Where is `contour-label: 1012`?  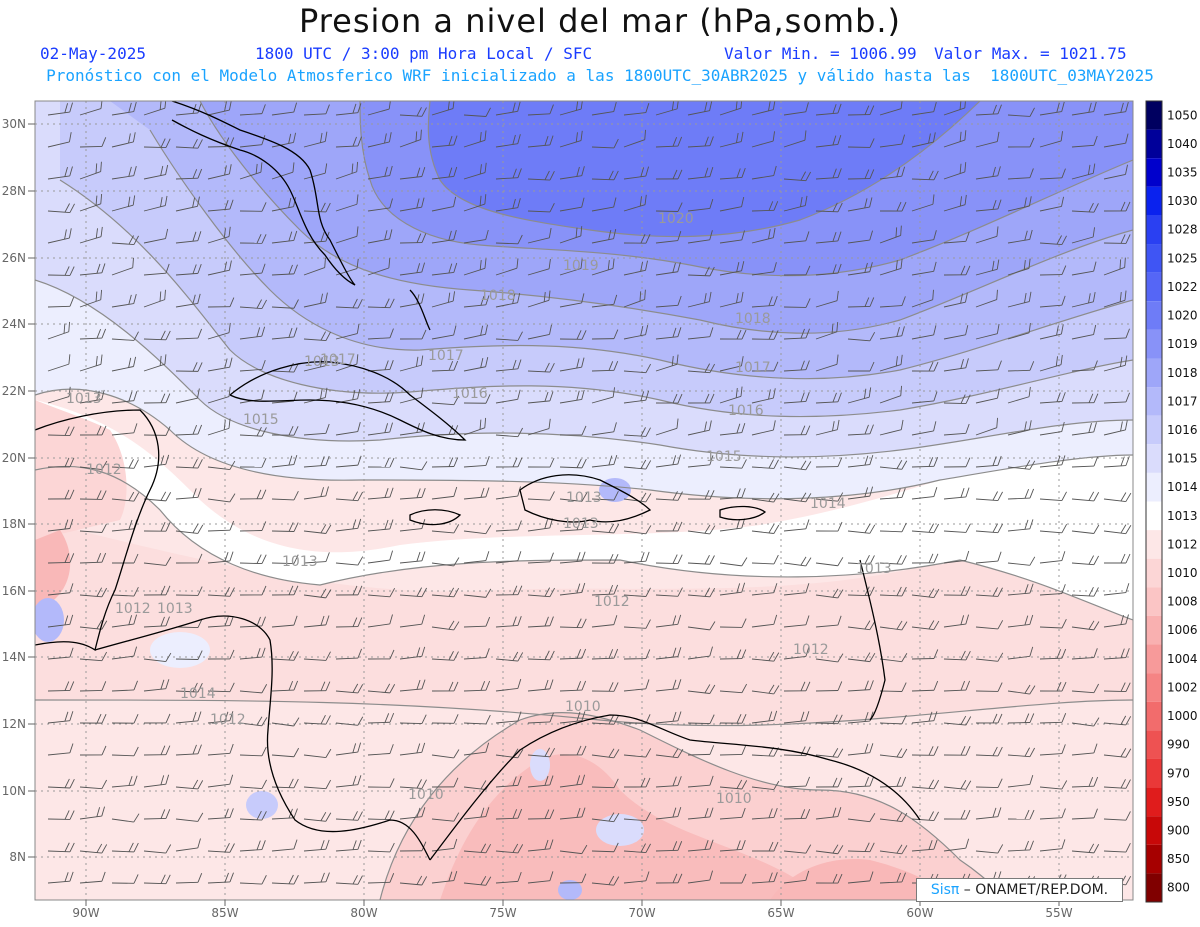 contour-label: 1012 is located at coordinates (612, 602).